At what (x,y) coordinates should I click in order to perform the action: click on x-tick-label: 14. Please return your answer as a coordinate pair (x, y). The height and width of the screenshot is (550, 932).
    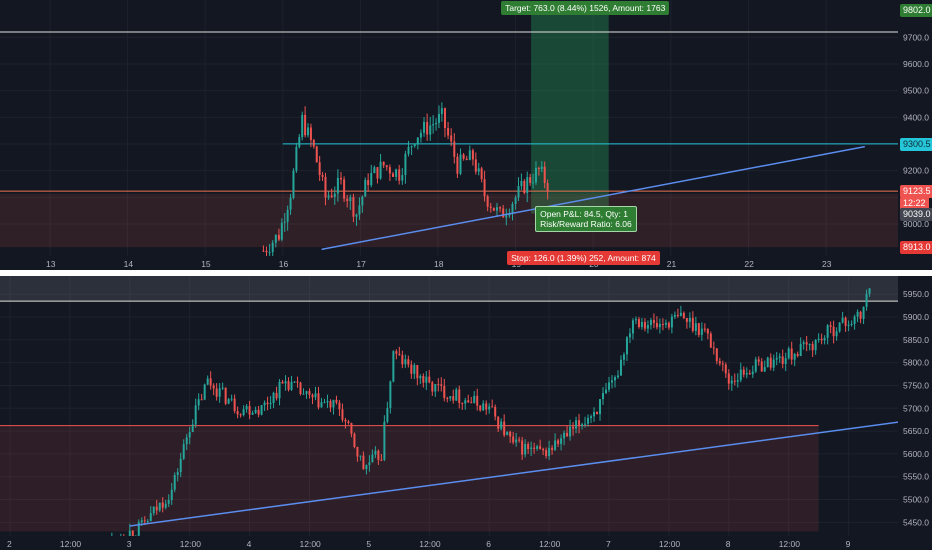
    Looking at the image, I should click on (129, 264).